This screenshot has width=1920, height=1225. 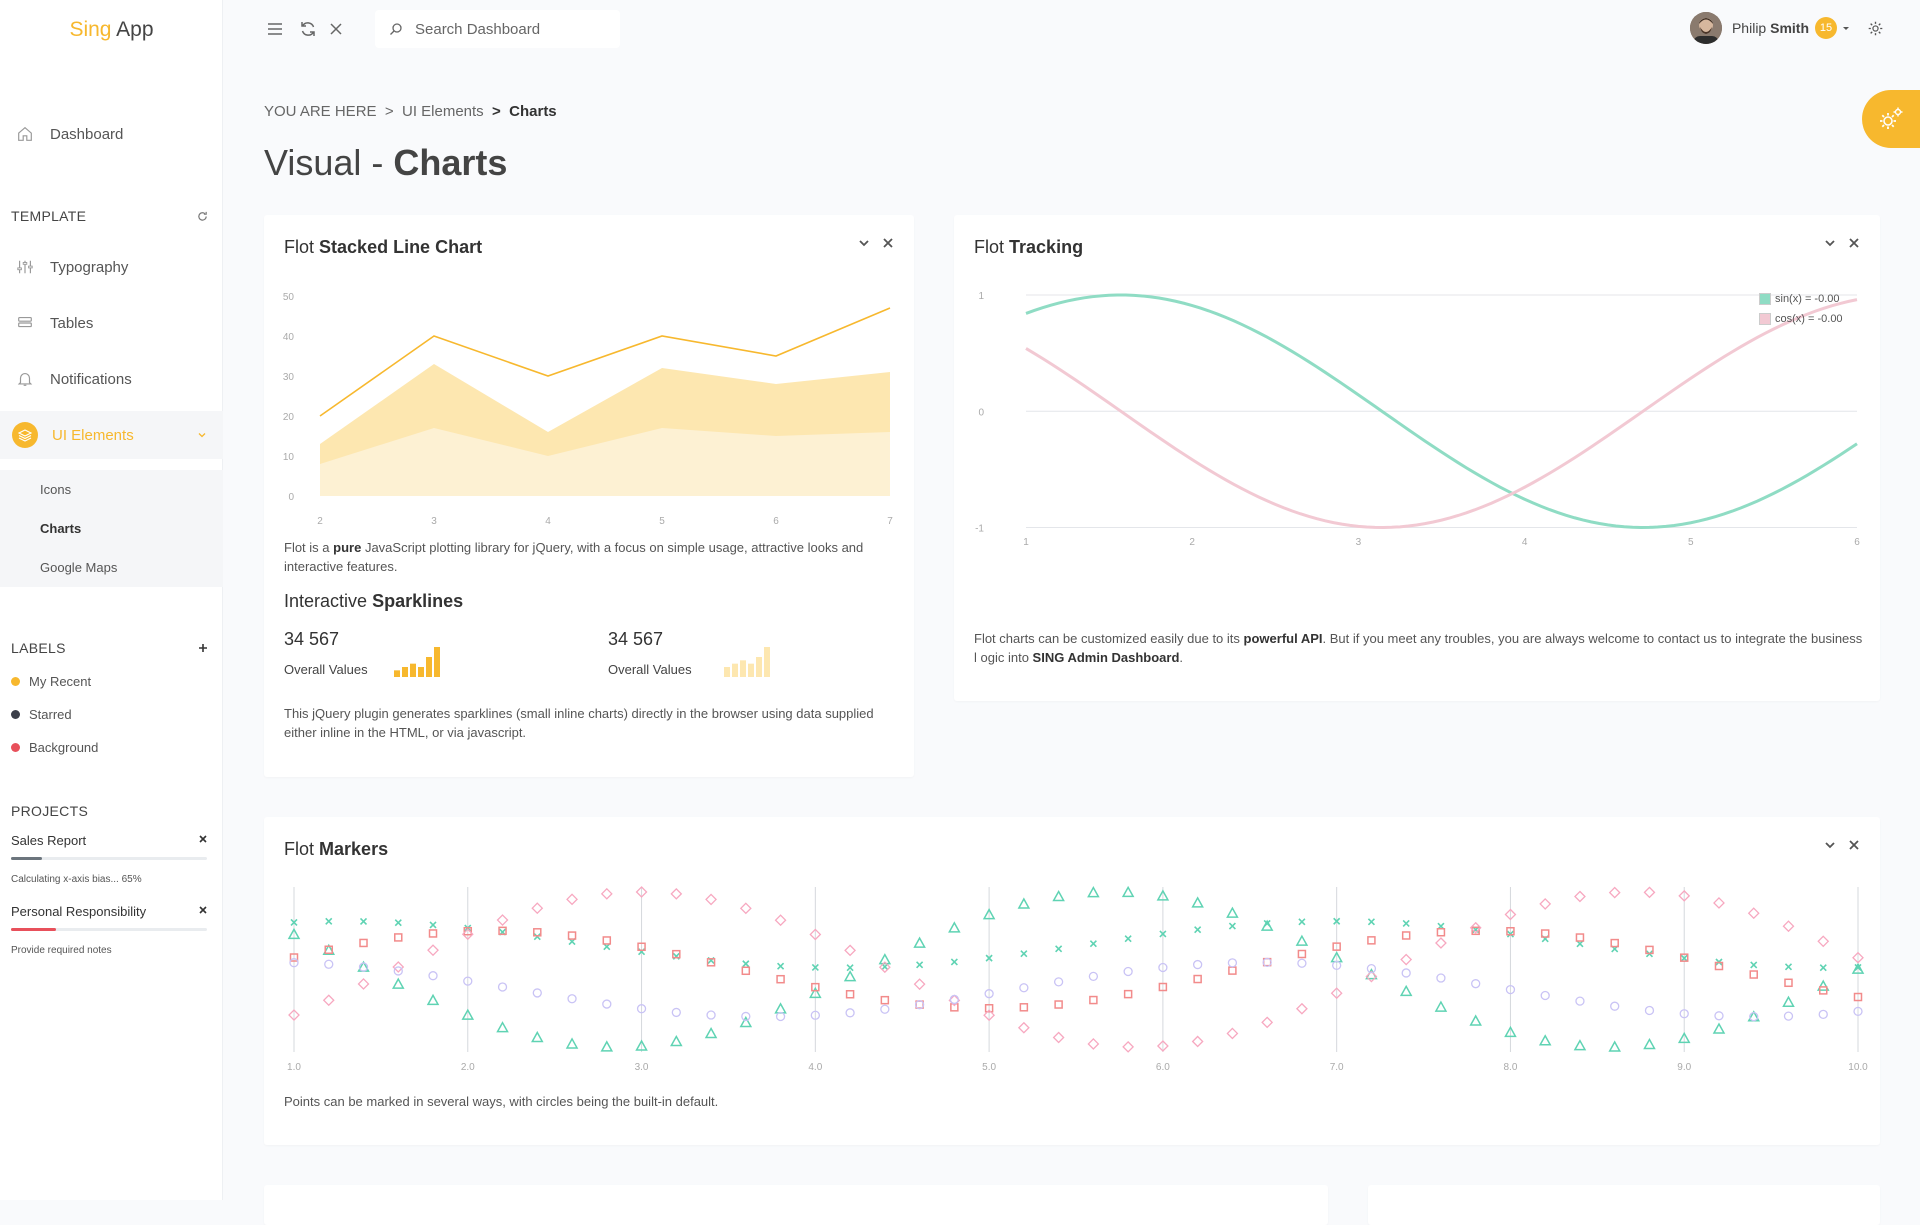 What do you see at coordinates (396, 29) in the screenshot?
I see `search-icon` at bounding box center [396, 29].